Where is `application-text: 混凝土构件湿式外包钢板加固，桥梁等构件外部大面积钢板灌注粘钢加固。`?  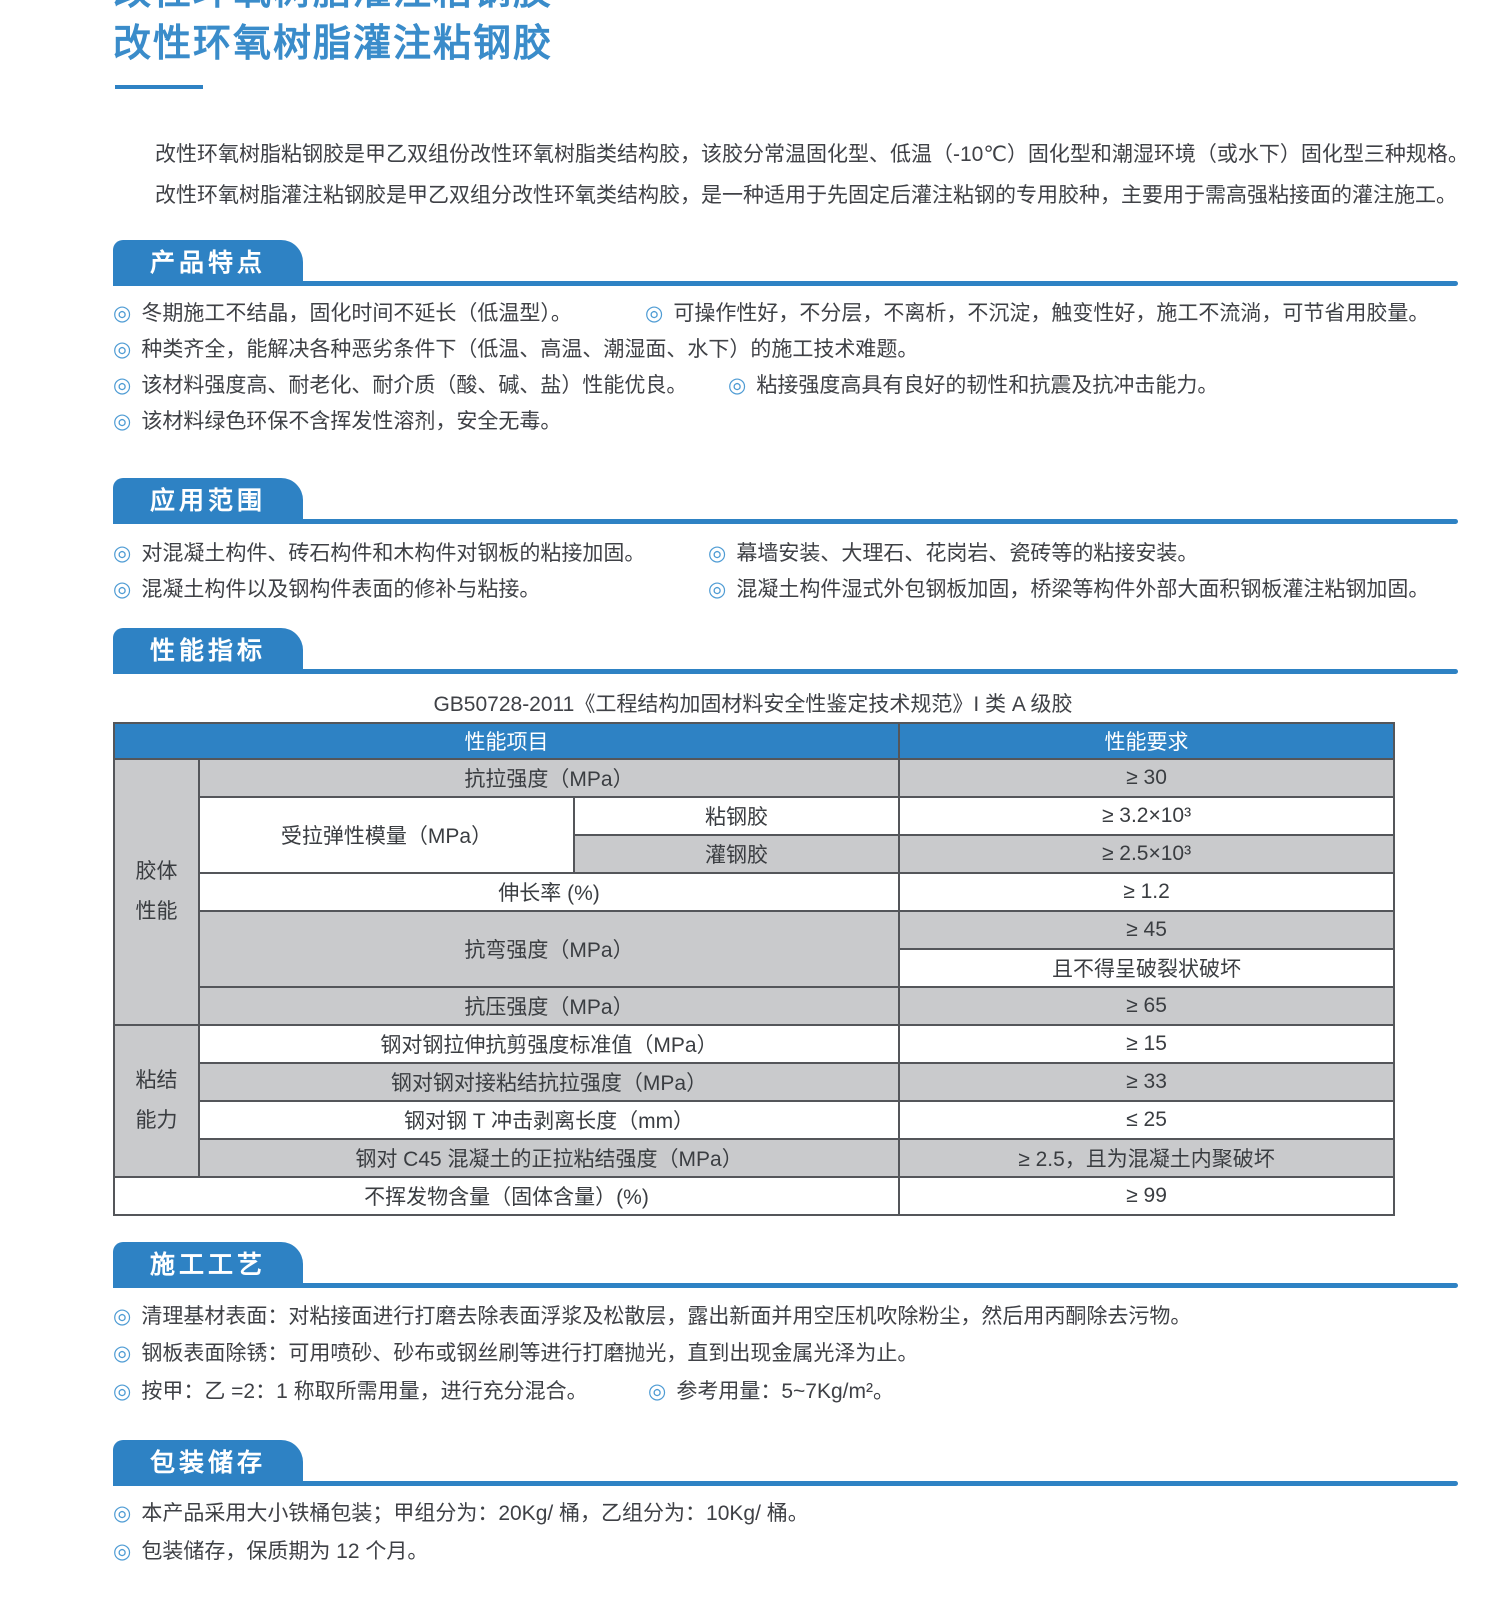
application-text: 混凝土构件湿式外包钢板加固，桥梁等构件外部大面积钢板灌注粘钢加固。 is located at coordinates (1083, 589).